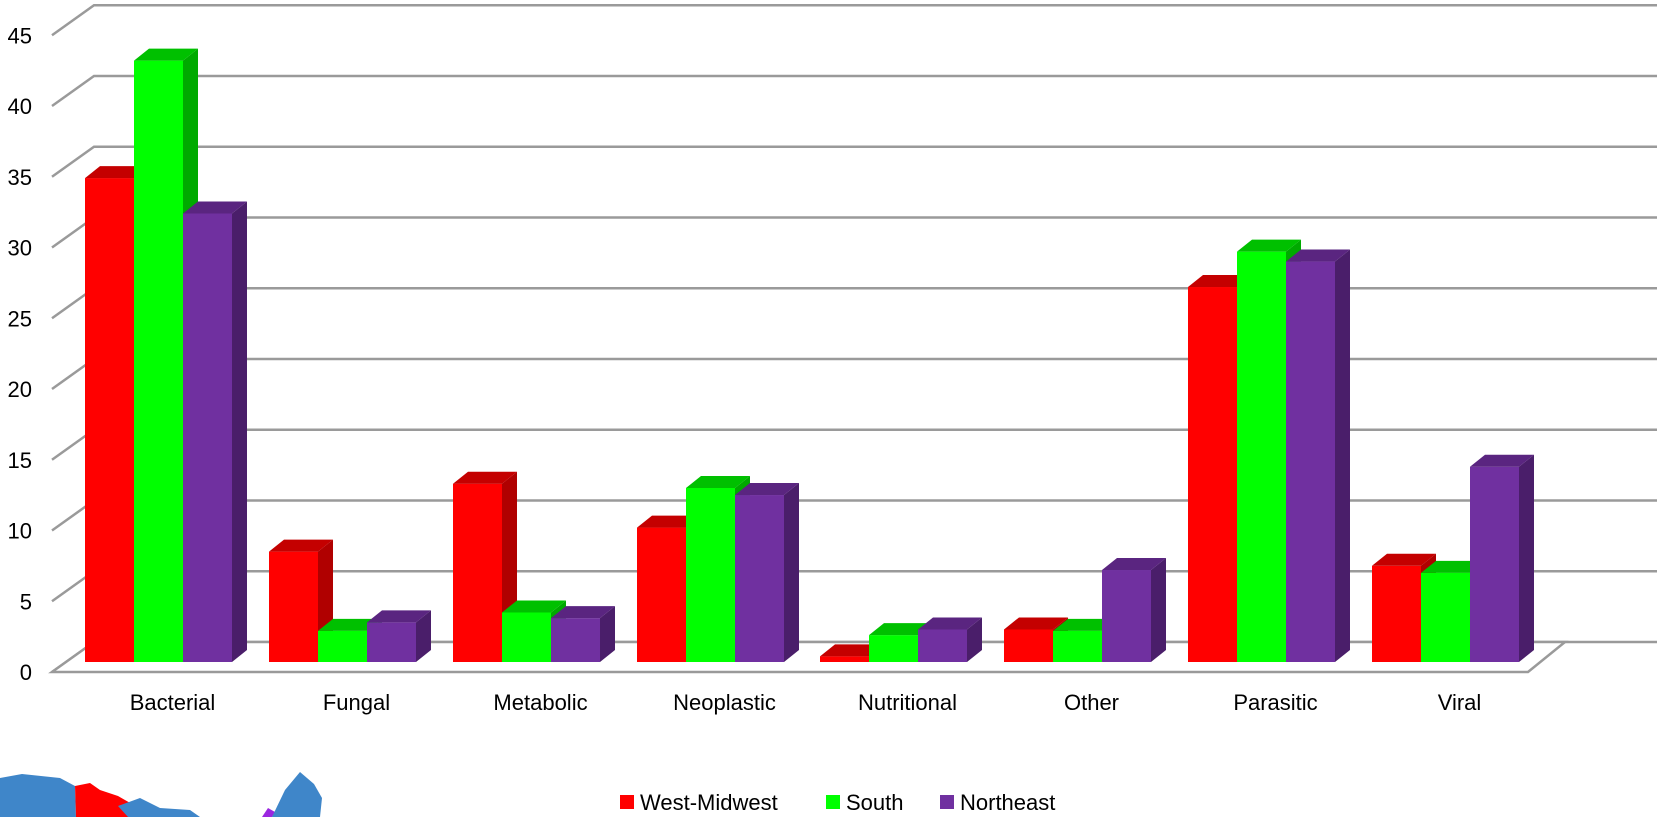  I want to click on bar-northeast-nutritional, so click(950, 639).